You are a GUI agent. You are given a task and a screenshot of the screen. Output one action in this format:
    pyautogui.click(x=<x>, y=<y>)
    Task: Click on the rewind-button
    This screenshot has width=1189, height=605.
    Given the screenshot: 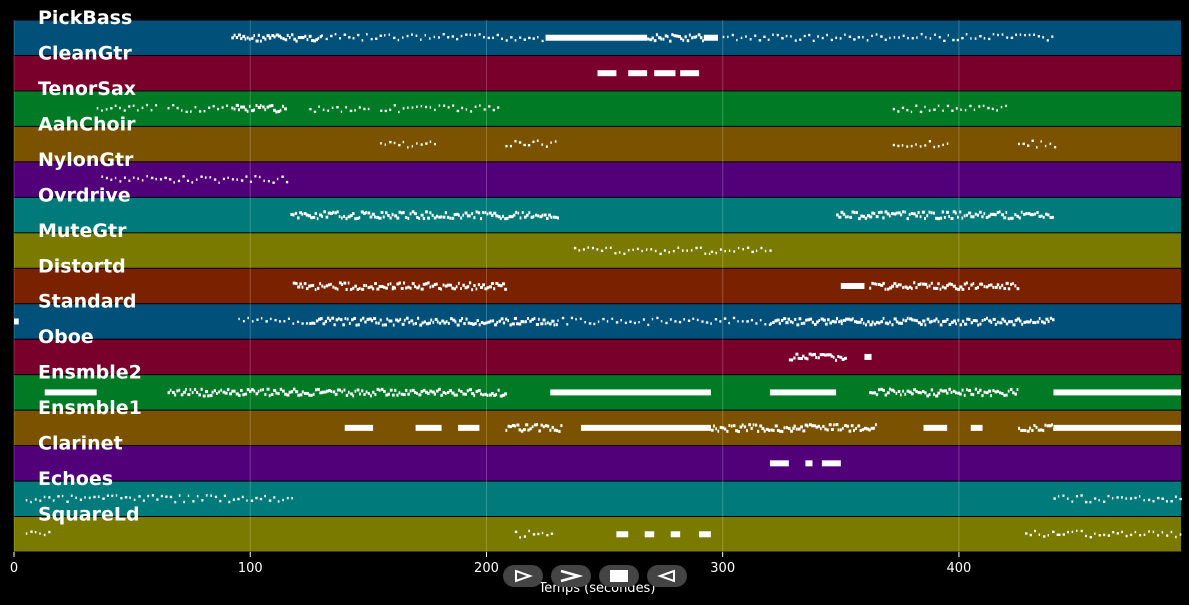 What is the action you would take?
    pyautogui.click(x=667, y=576)
    